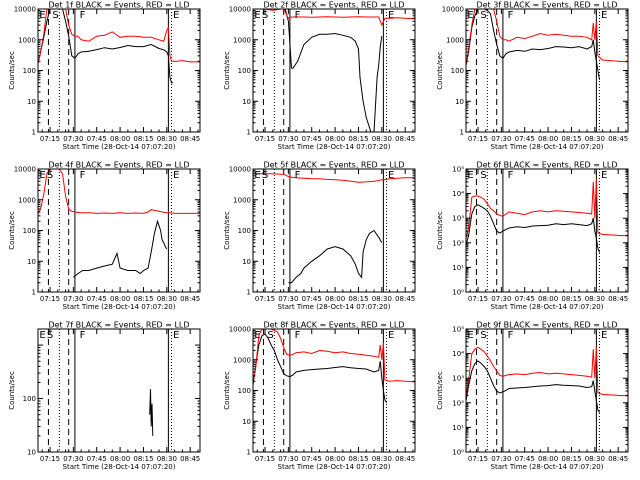 The image size is (640, 480). What do you see at coordinates (118, 325) in the screenshot?
I see `panel-title: Det 7f BLACK = Events, RED = LLD` at bounding box center [118, 325].